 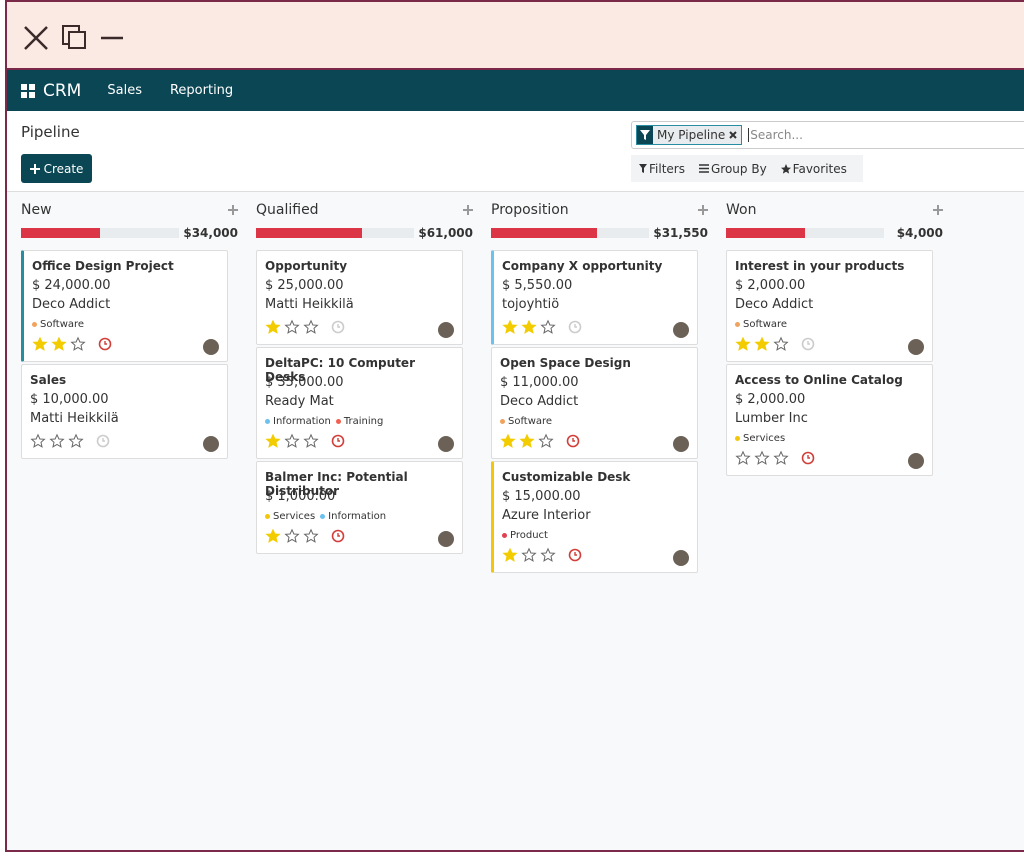 What do you see at coordinates (813, 169) in the screenshot?
I see `favorites-button: Favorites` at bounding box center [813, 169].